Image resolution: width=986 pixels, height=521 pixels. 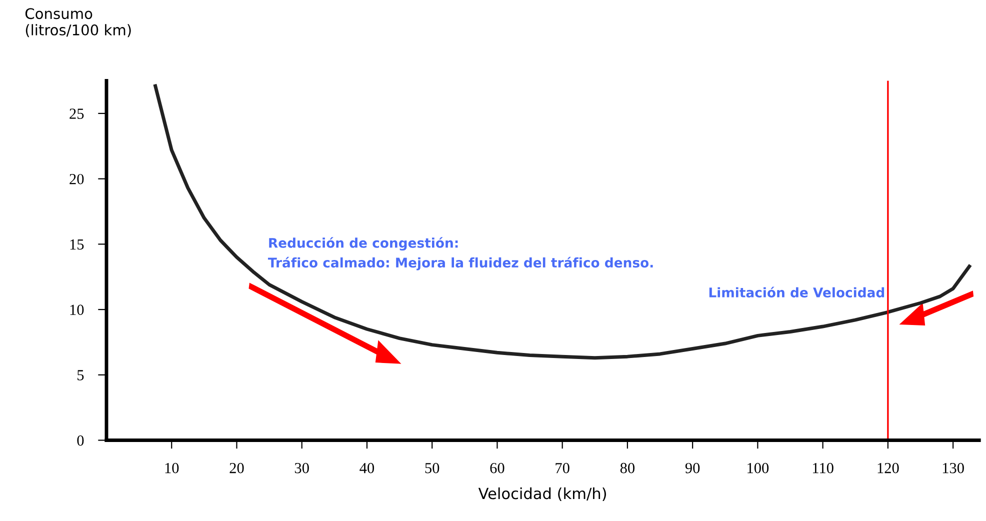 I want to click on y-tick-label: 0, so click(x=80, y=440).